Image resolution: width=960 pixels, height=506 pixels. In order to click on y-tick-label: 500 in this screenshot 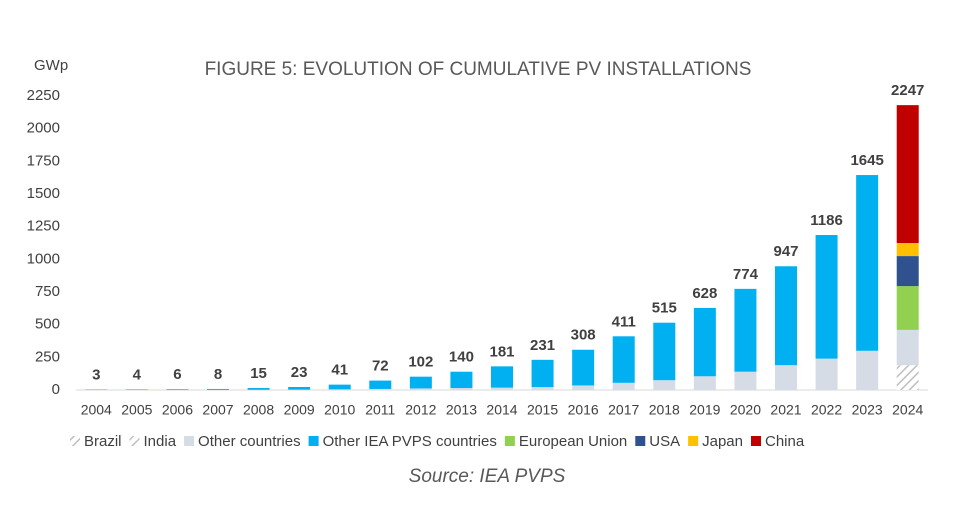, I will do `click(47, 324)`.